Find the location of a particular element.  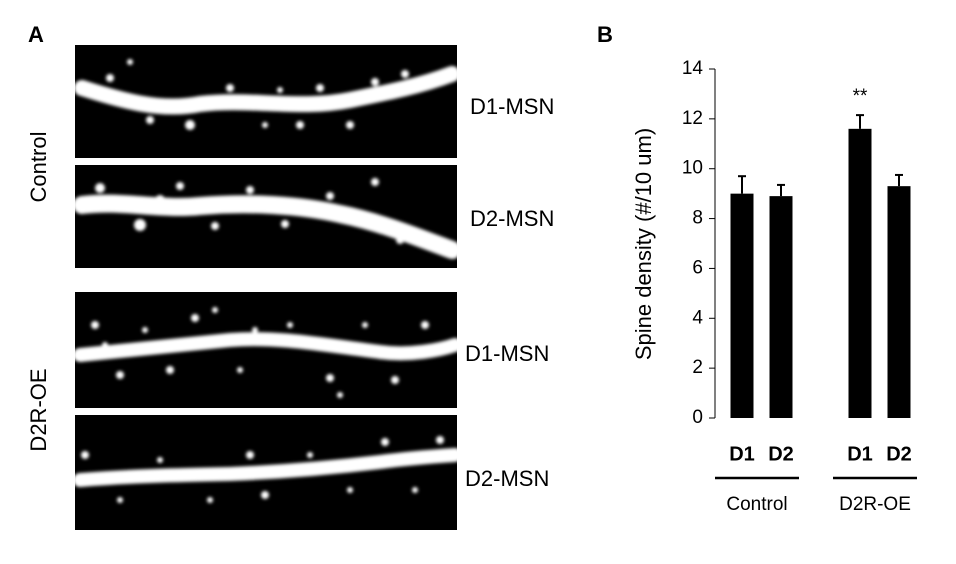

row-label: D2R-OE is located at coordinates (38, 409).